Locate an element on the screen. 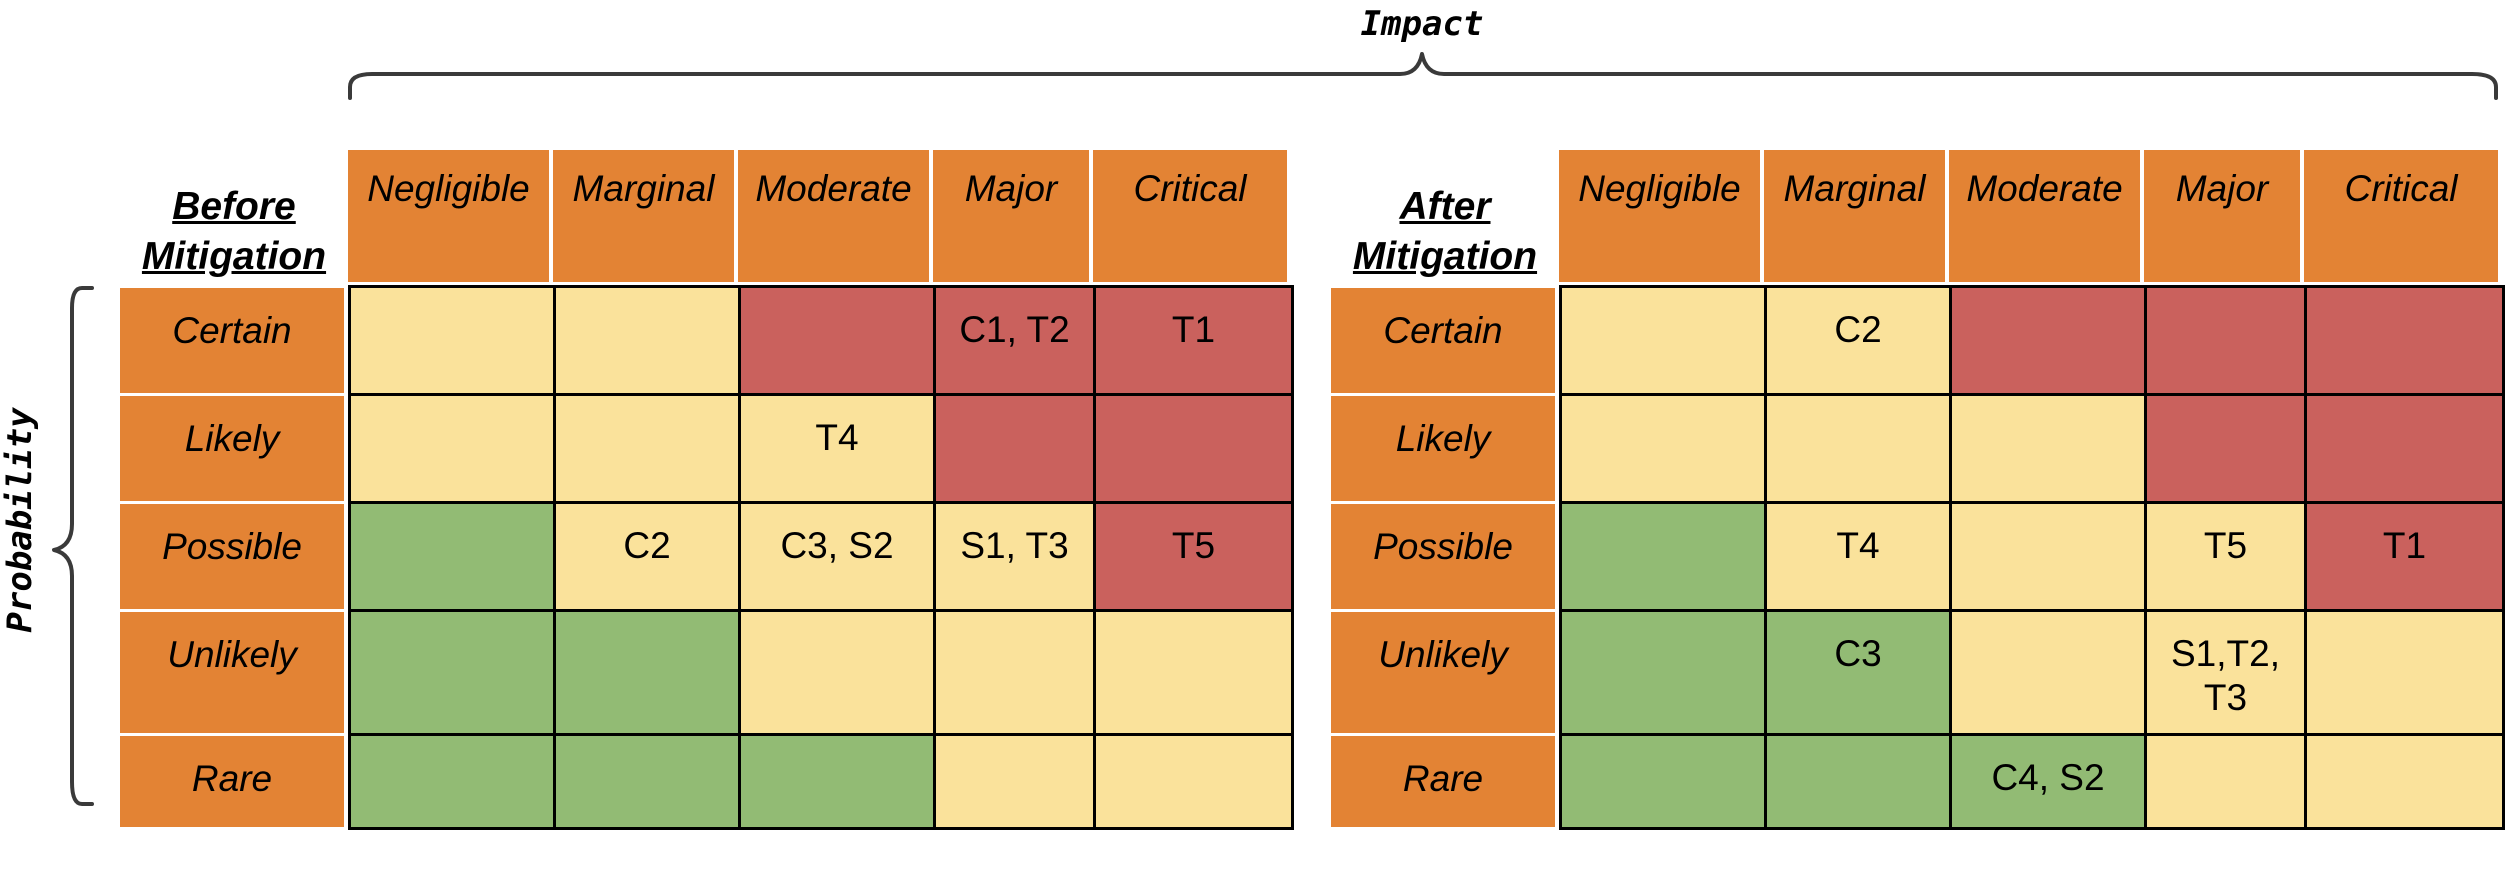 The height and width of the screenshot is (870, 2516). risk-cell-low: C4, S2 is located at coordinates (2049, 783).